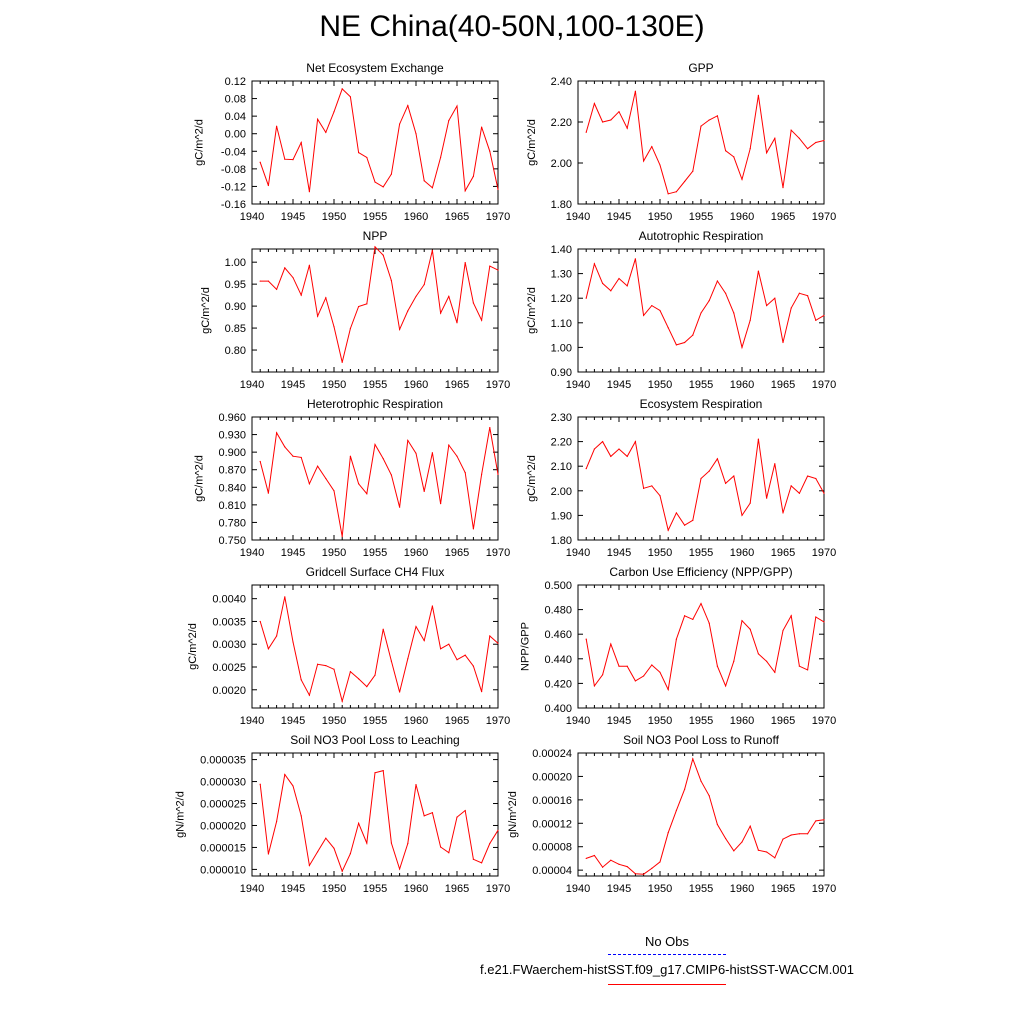  What do you see at coordinates (561, 467) in the screenshot?
I see `y-tick-label: 2.10` at bounding box center [561, 467].